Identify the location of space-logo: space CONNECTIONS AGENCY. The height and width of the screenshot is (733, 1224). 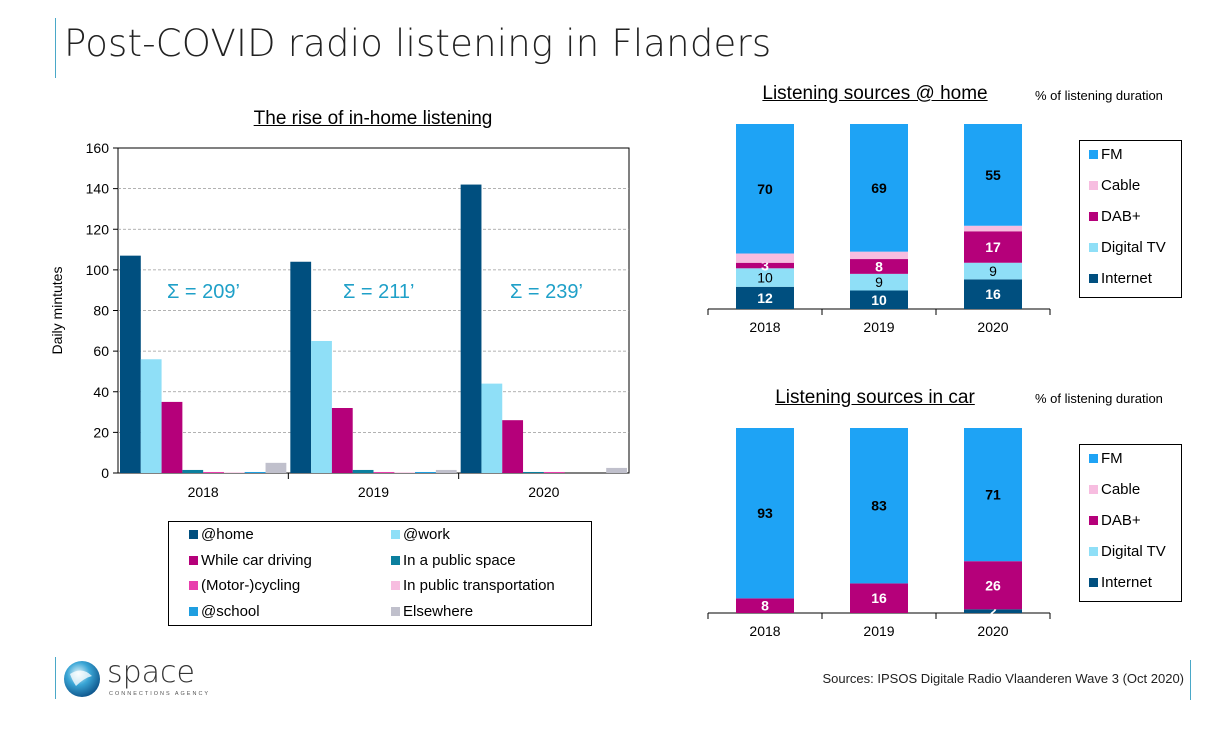
(142, 681).